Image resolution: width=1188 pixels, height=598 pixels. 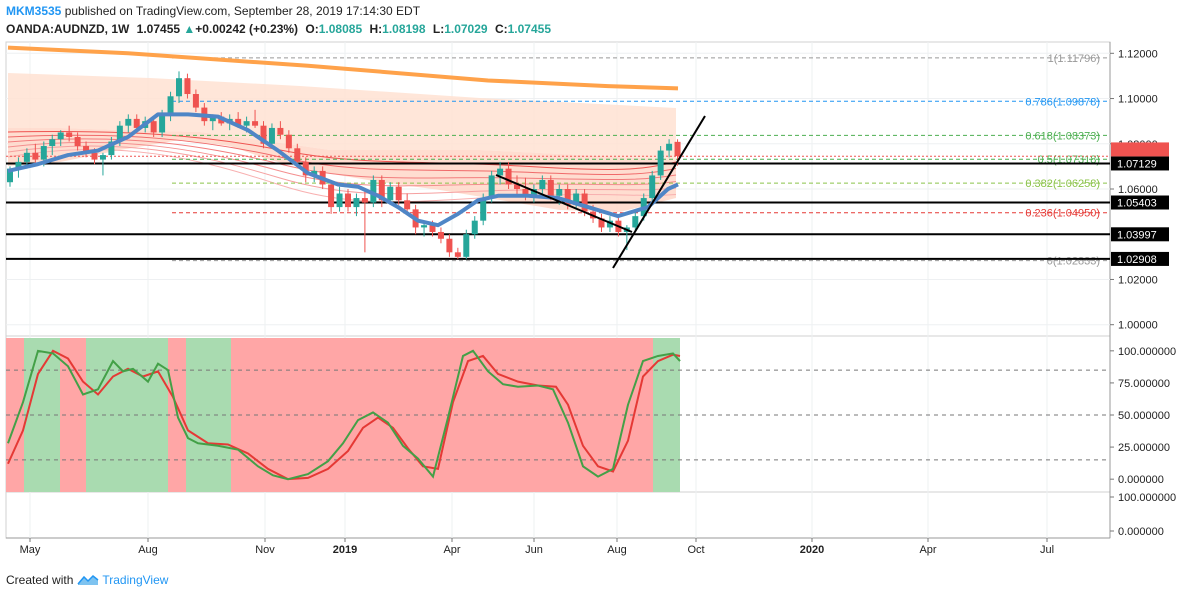 I want to click on blue-ema, so click(x=343, y=170).